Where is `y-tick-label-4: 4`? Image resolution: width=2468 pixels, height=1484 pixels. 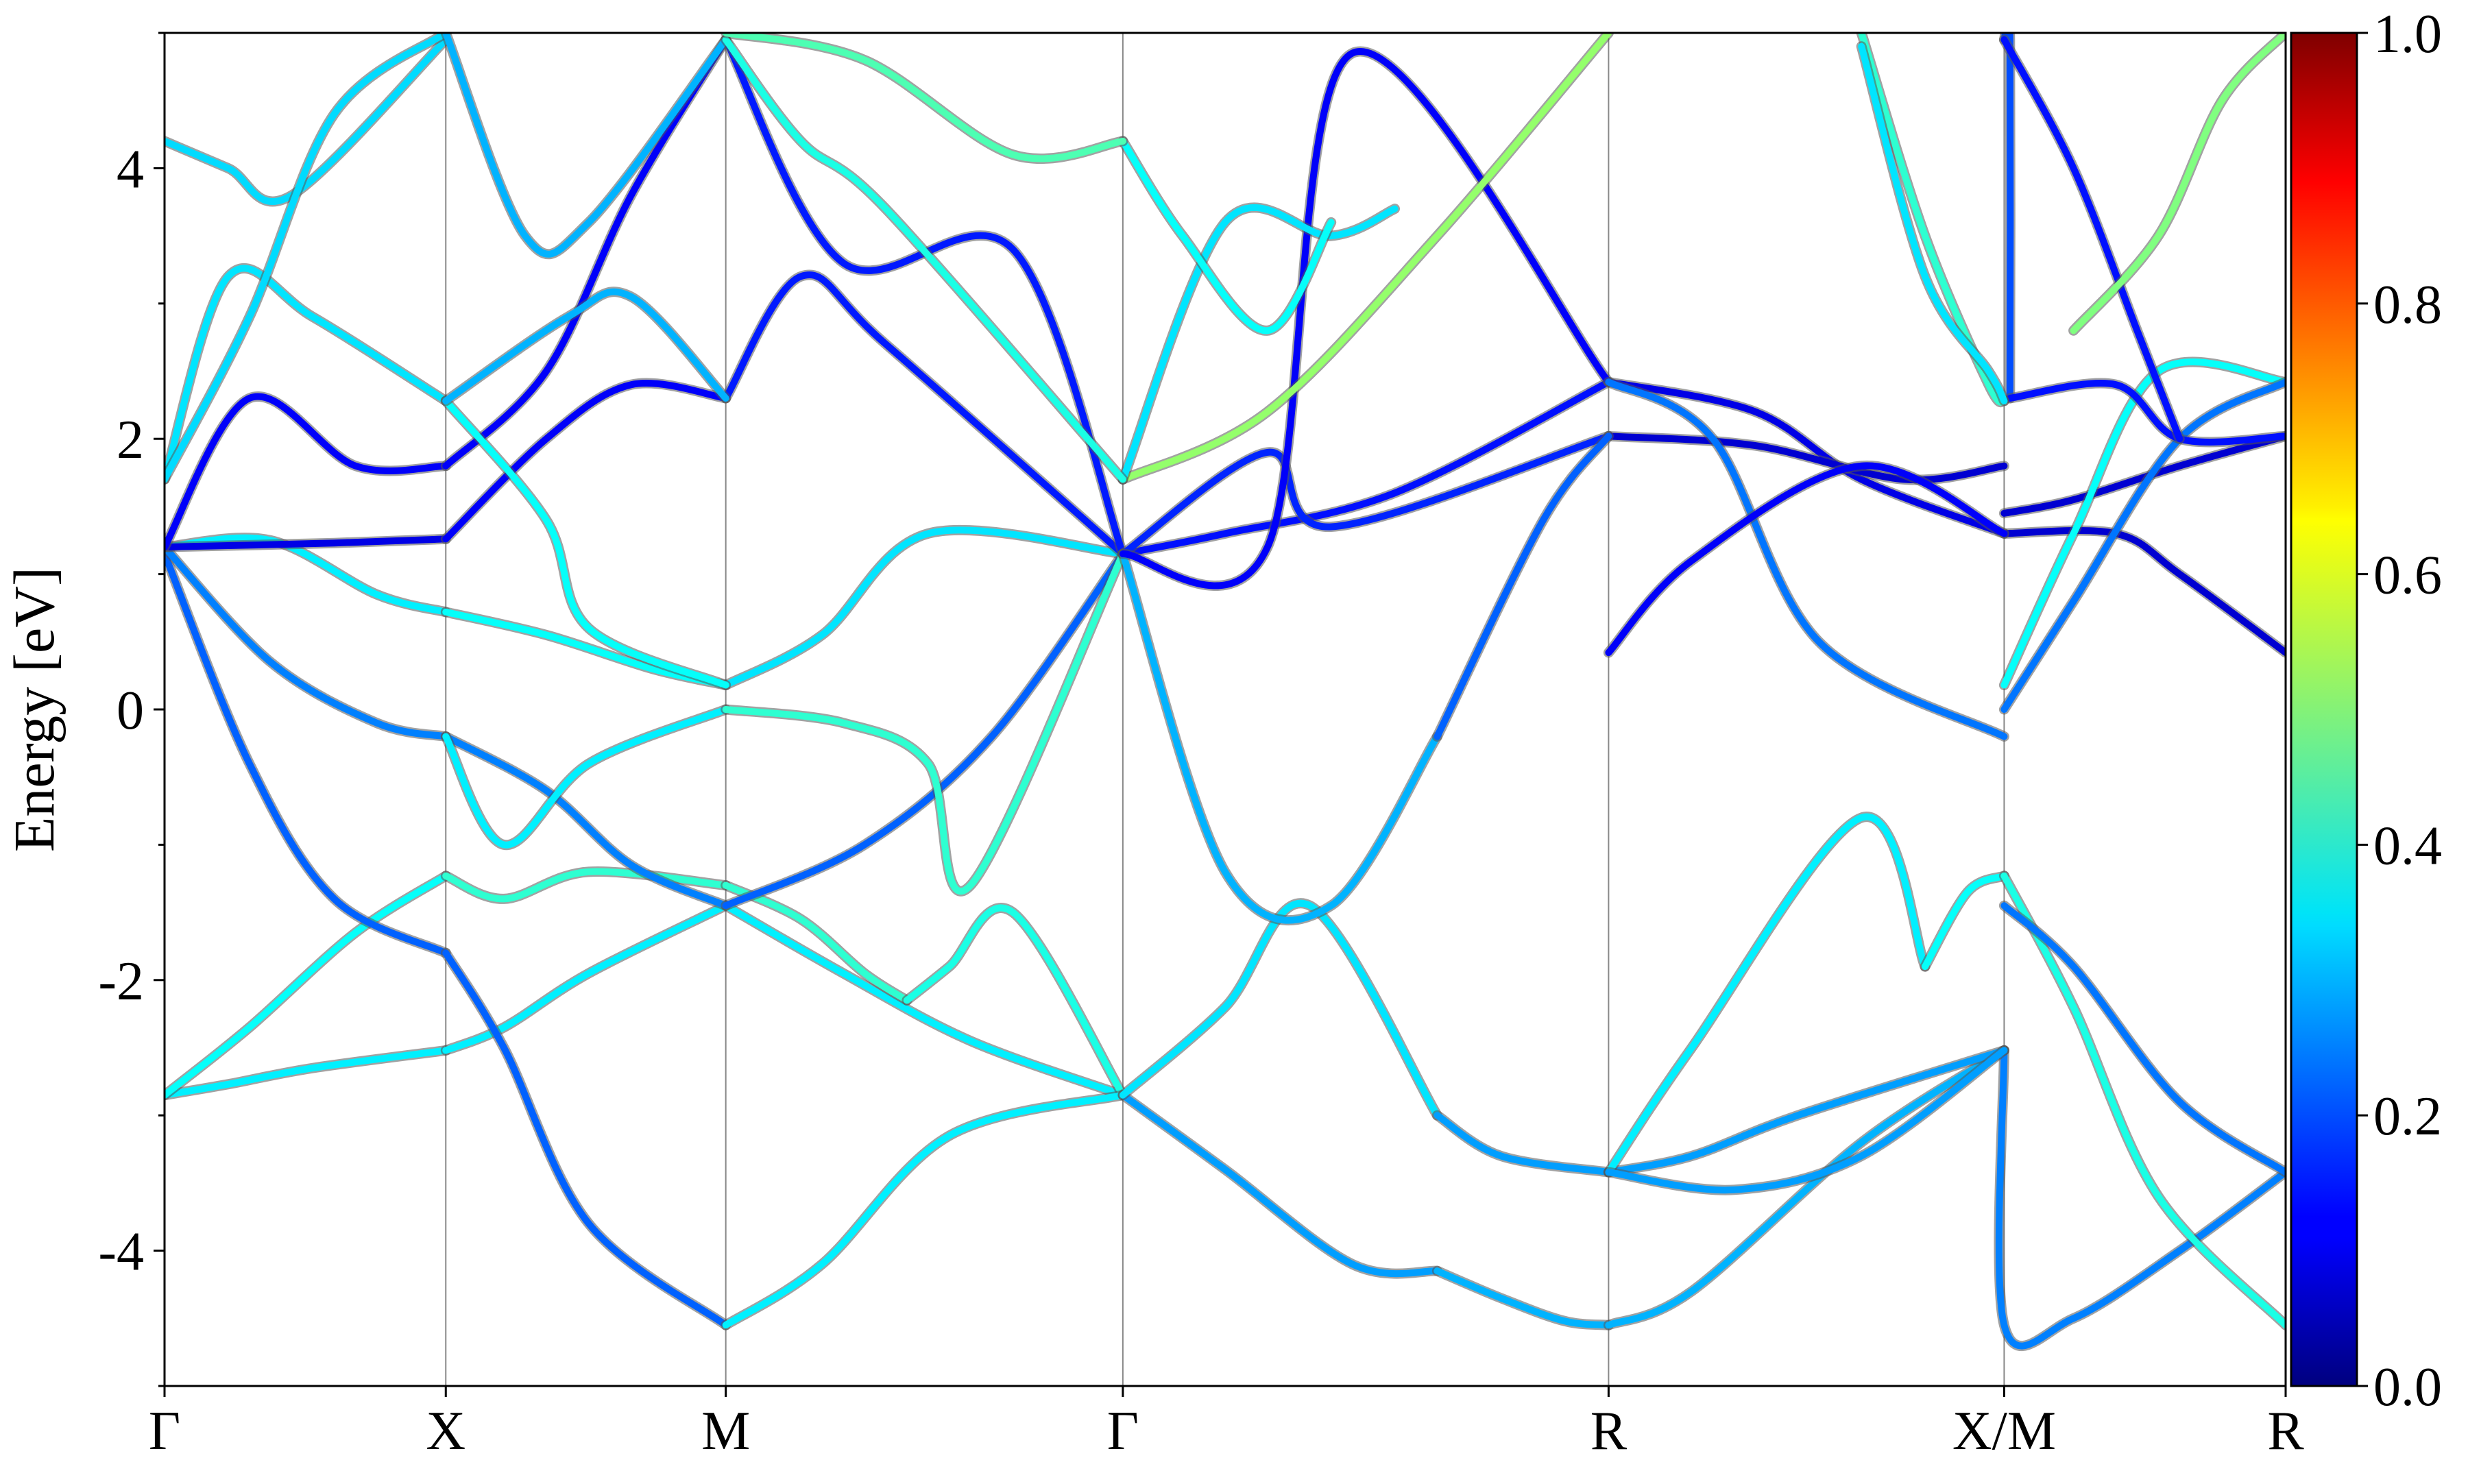
y-tick-label-4: 4 is located at coordinates (131, 169).